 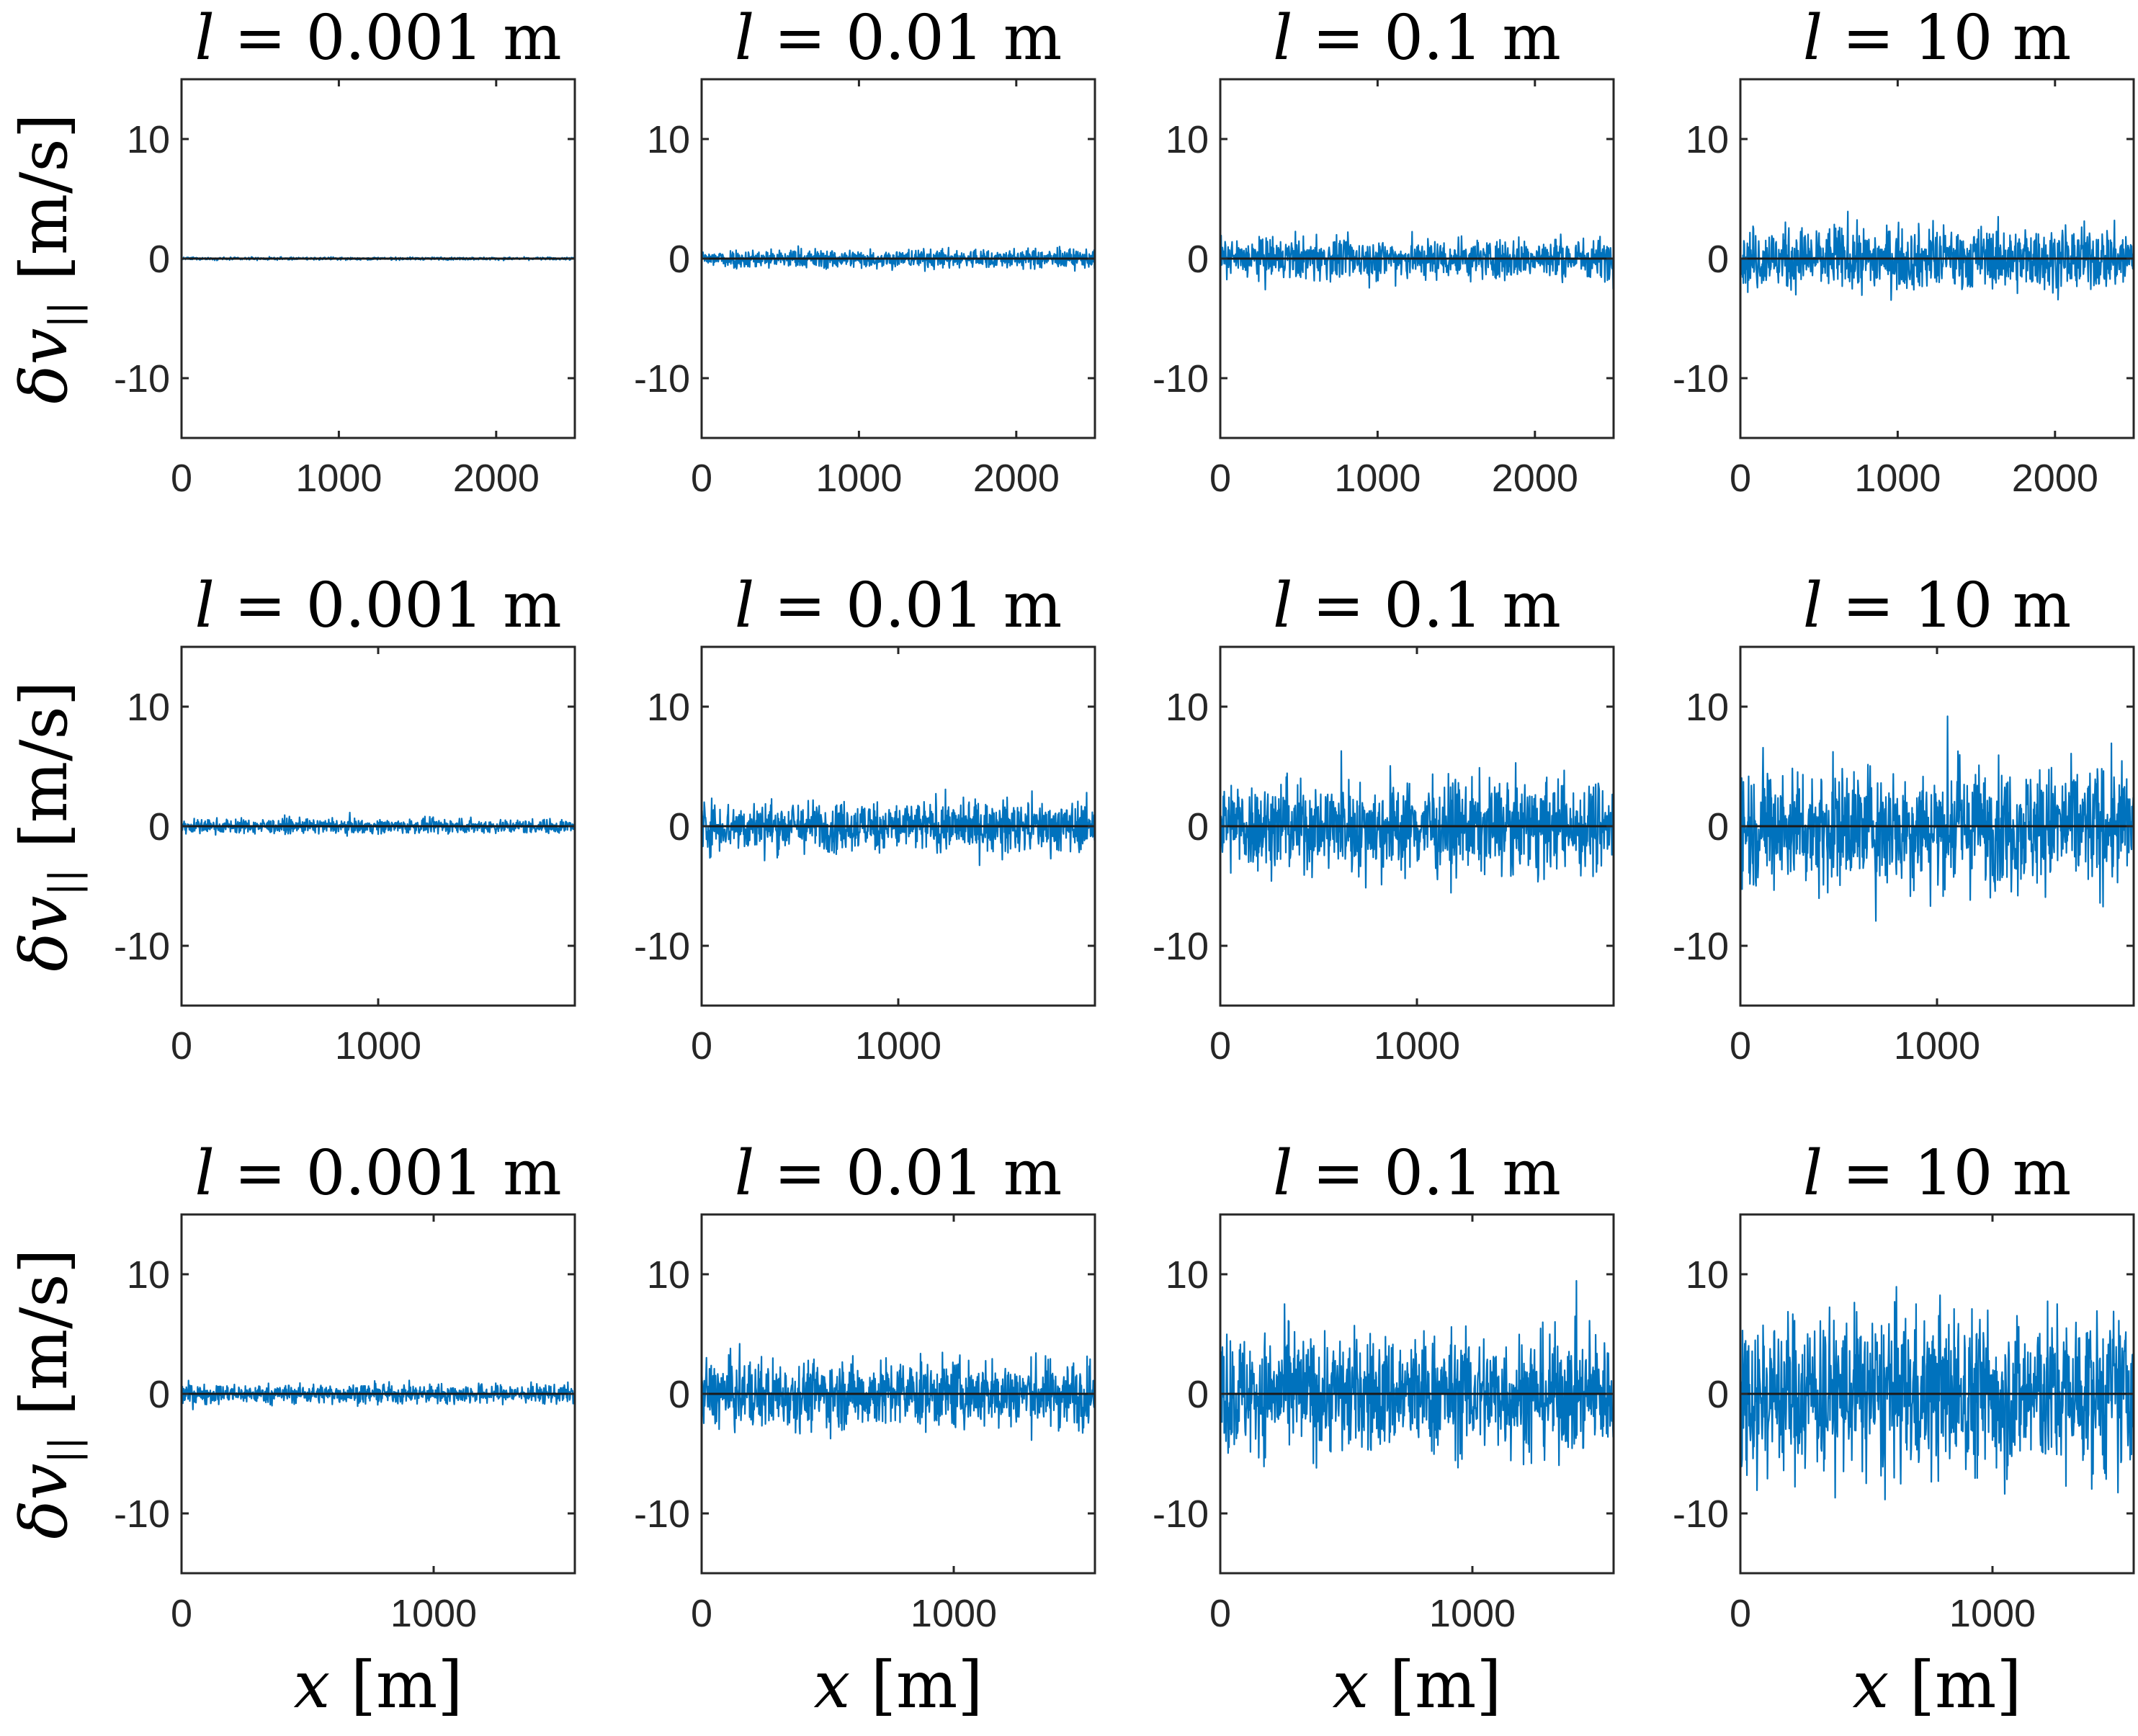 I want to click on x-axis-label: x [m], so click(x=899, y=1685).